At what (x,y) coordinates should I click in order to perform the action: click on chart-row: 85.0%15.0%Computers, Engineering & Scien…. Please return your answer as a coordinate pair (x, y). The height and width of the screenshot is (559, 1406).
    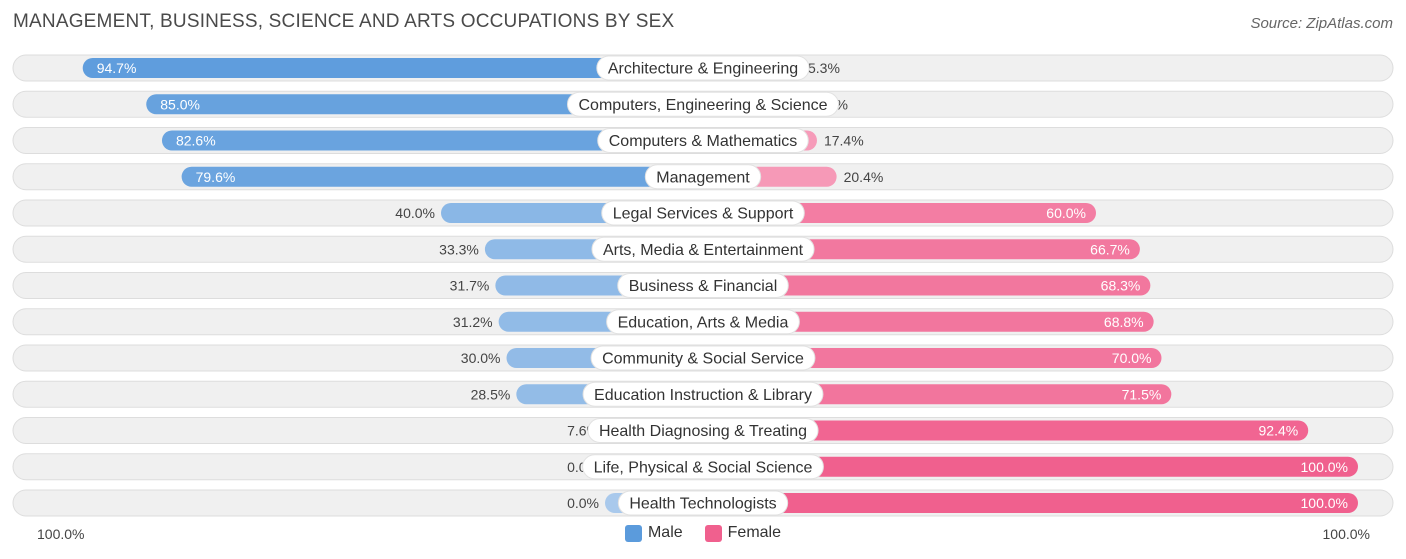
    Looking at the image, I should click on (703, 104).